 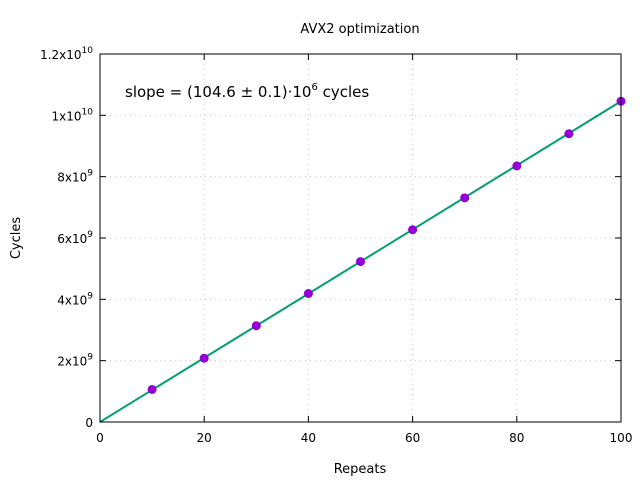 What do you see at coordinates (360, 469) in the screenshot?
I see `x-axis-label: Repeats` at bounding box center [360, 469].